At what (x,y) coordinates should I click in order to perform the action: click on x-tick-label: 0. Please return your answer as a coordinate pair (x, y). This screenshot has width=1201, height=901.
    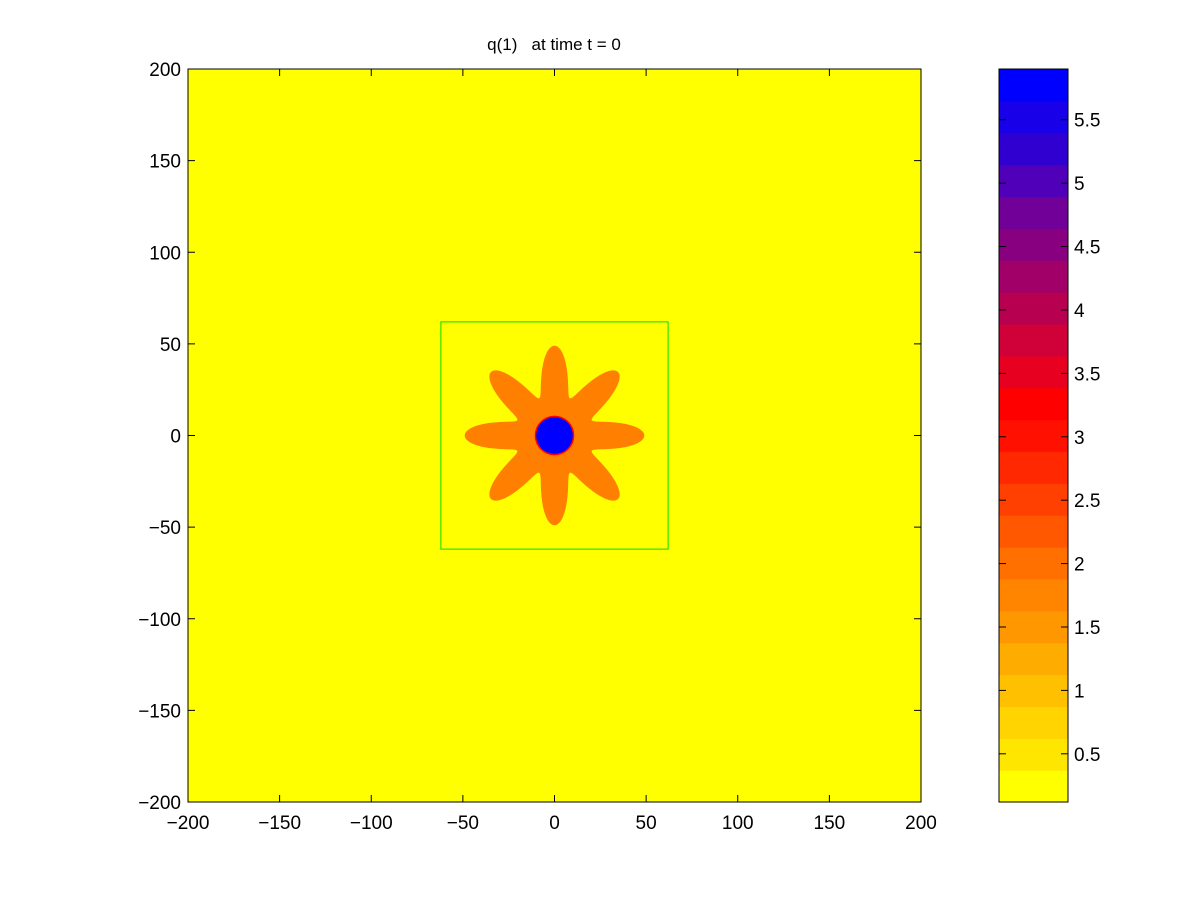
    Looking at the image, I should click on (554, 823).